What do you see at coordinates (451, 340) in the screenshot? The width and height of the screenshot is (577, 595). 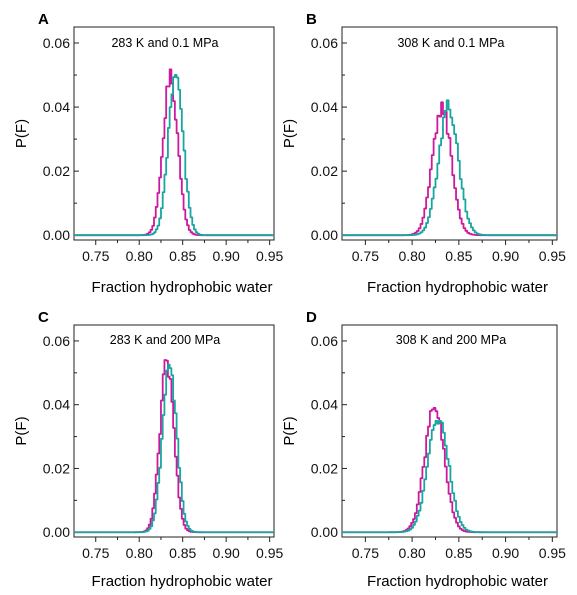 I see `panel-annotation: 308 K and 200 MPa` at bounding box center [451, 340].